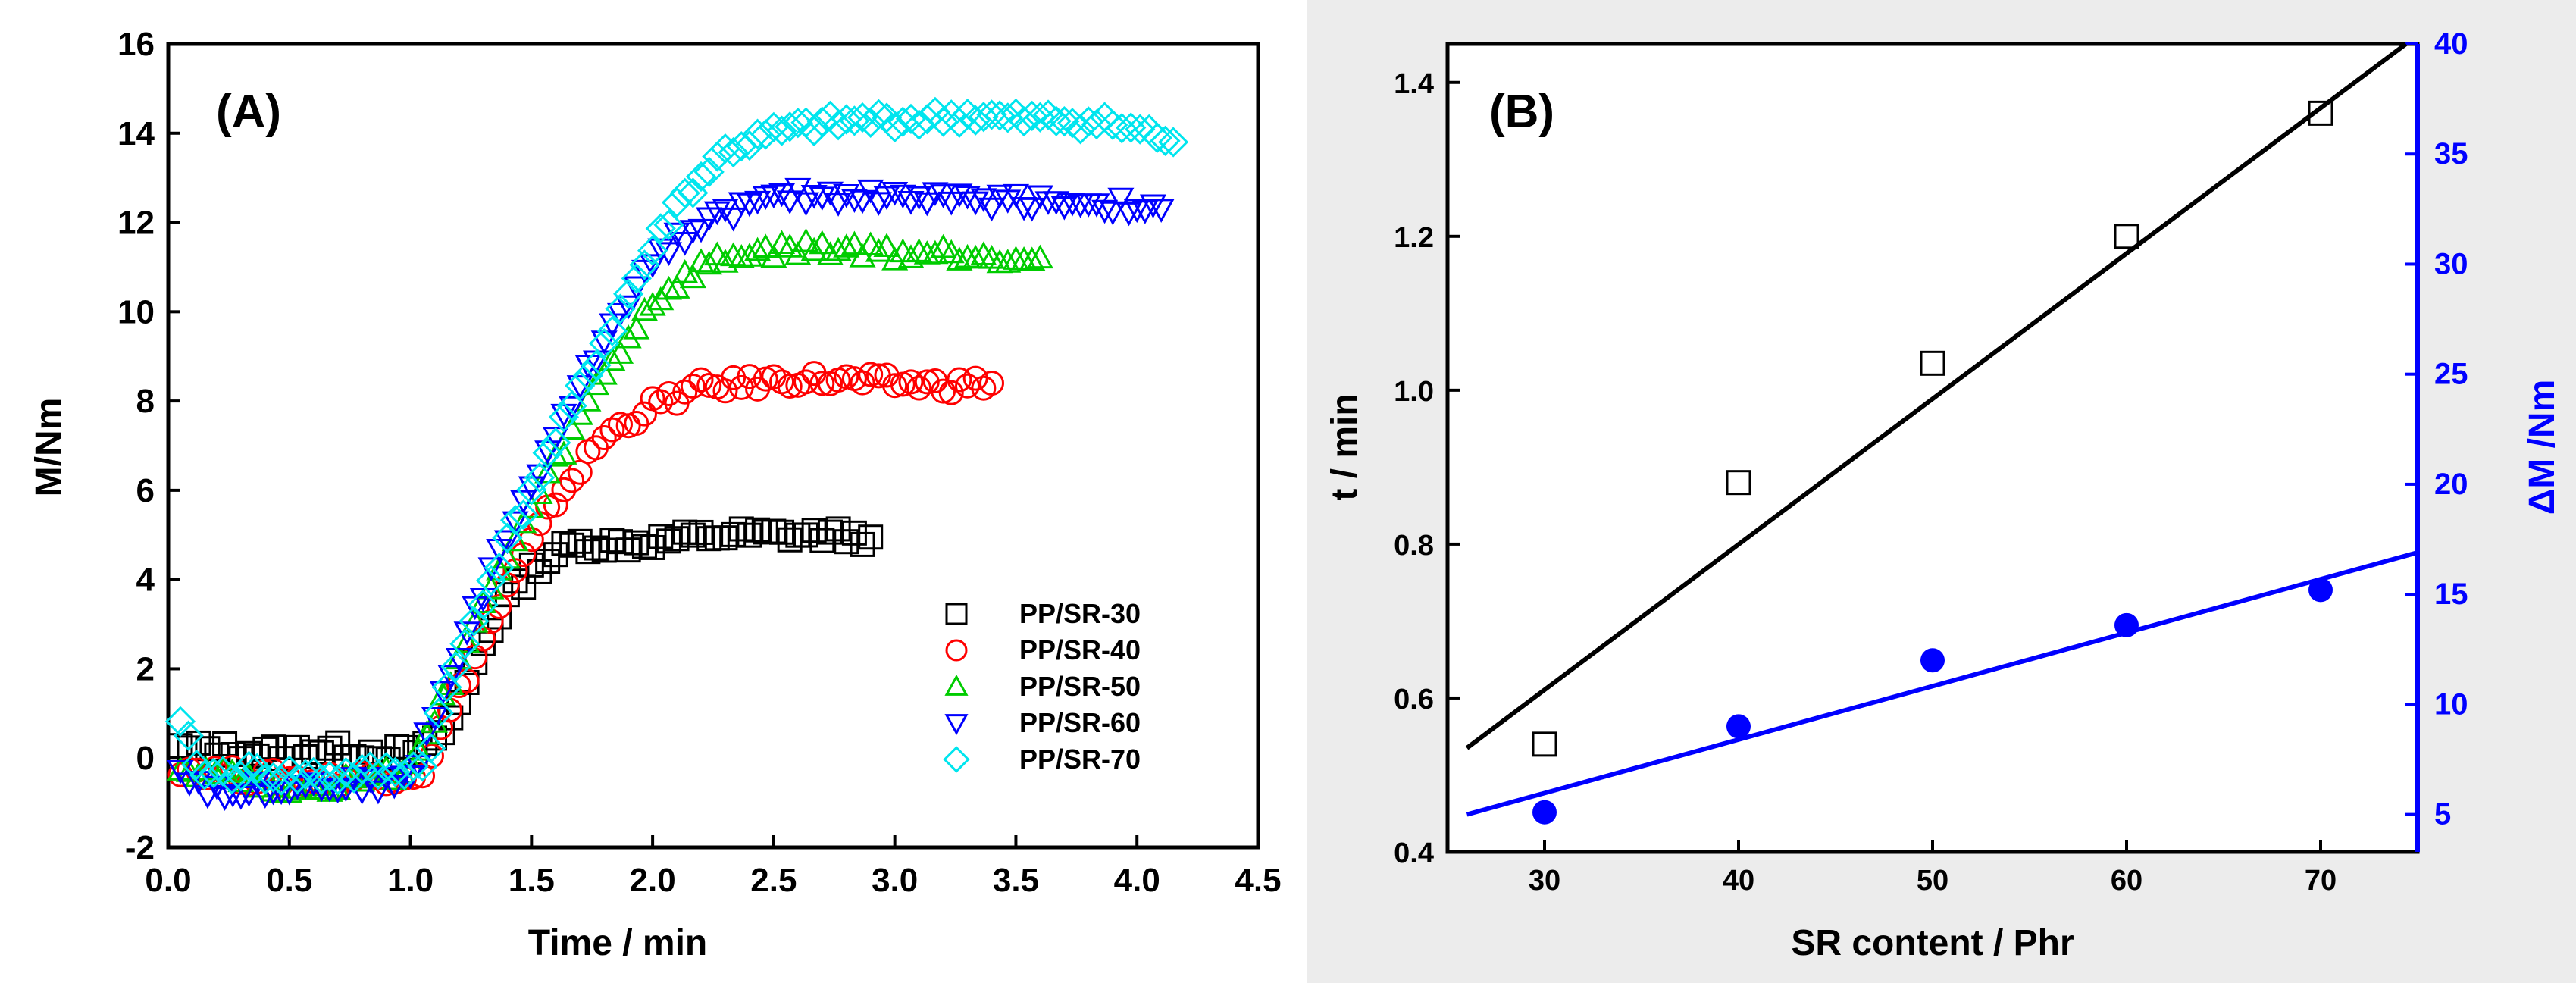  I want to click on panel-a-legend-label: PP/SR-30, so click(1080, 613).